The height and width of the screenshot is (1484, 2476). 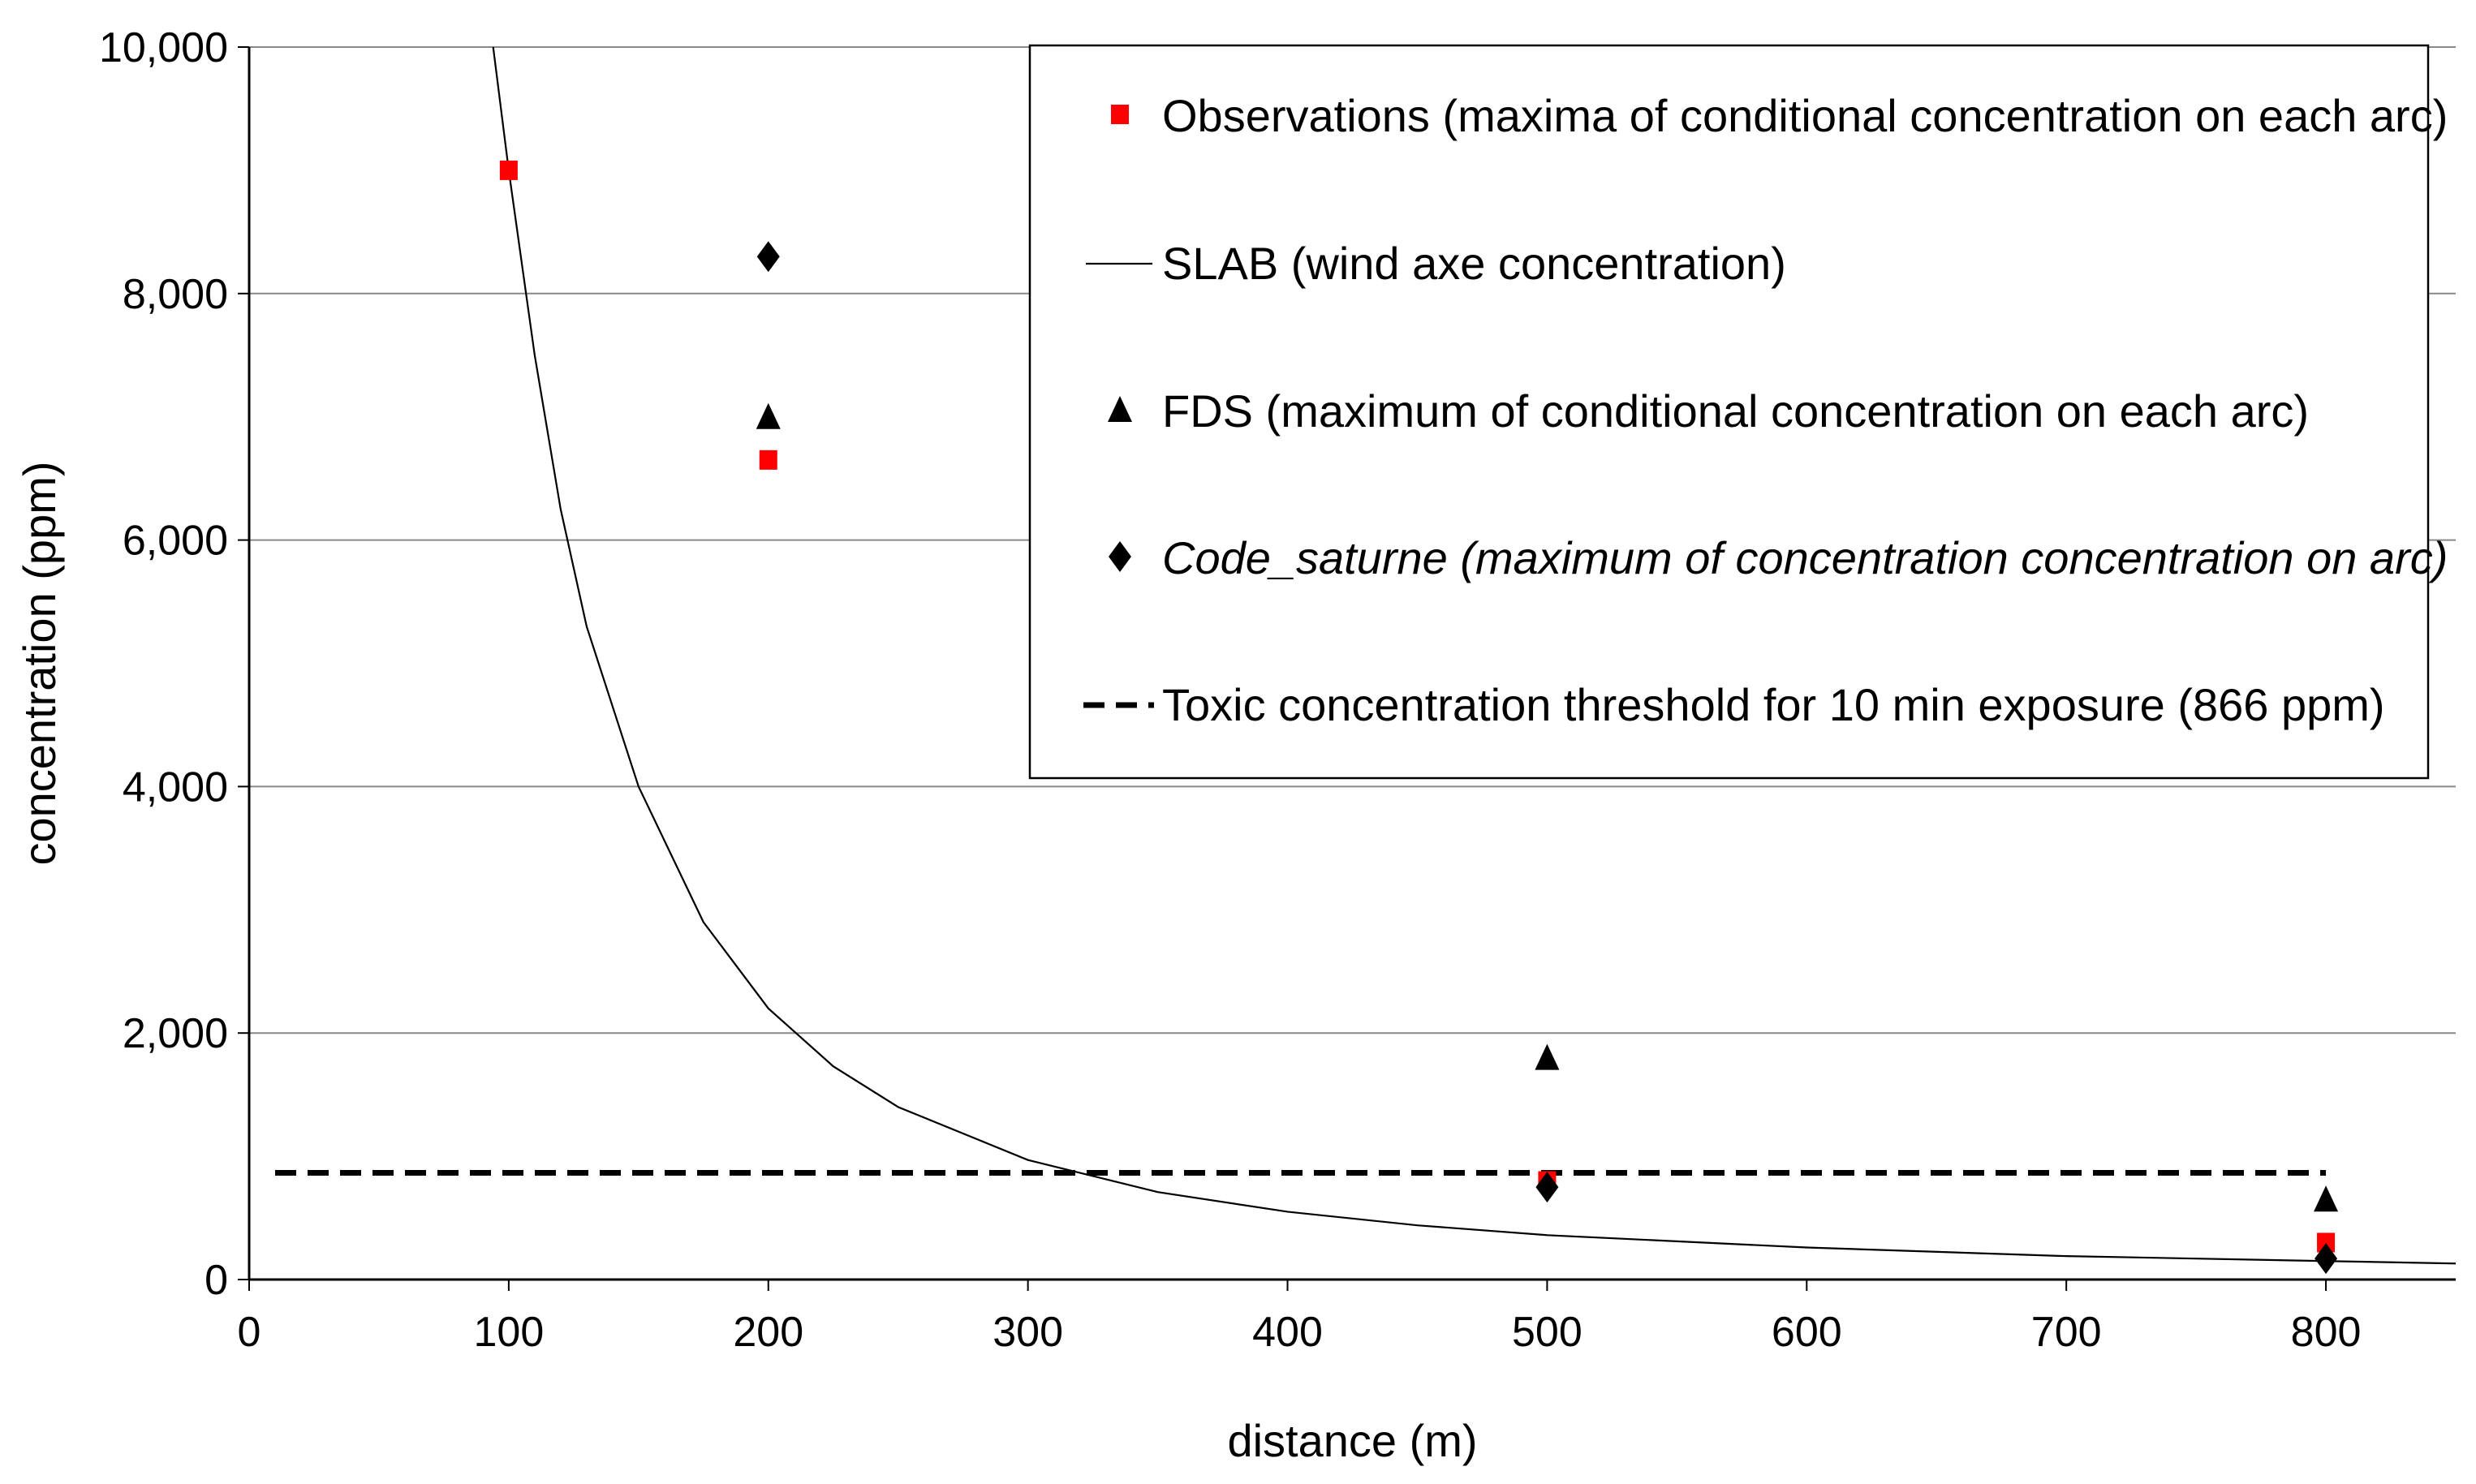 I want to click on x-tick-label: 400, so click(x=1287, y=1332).